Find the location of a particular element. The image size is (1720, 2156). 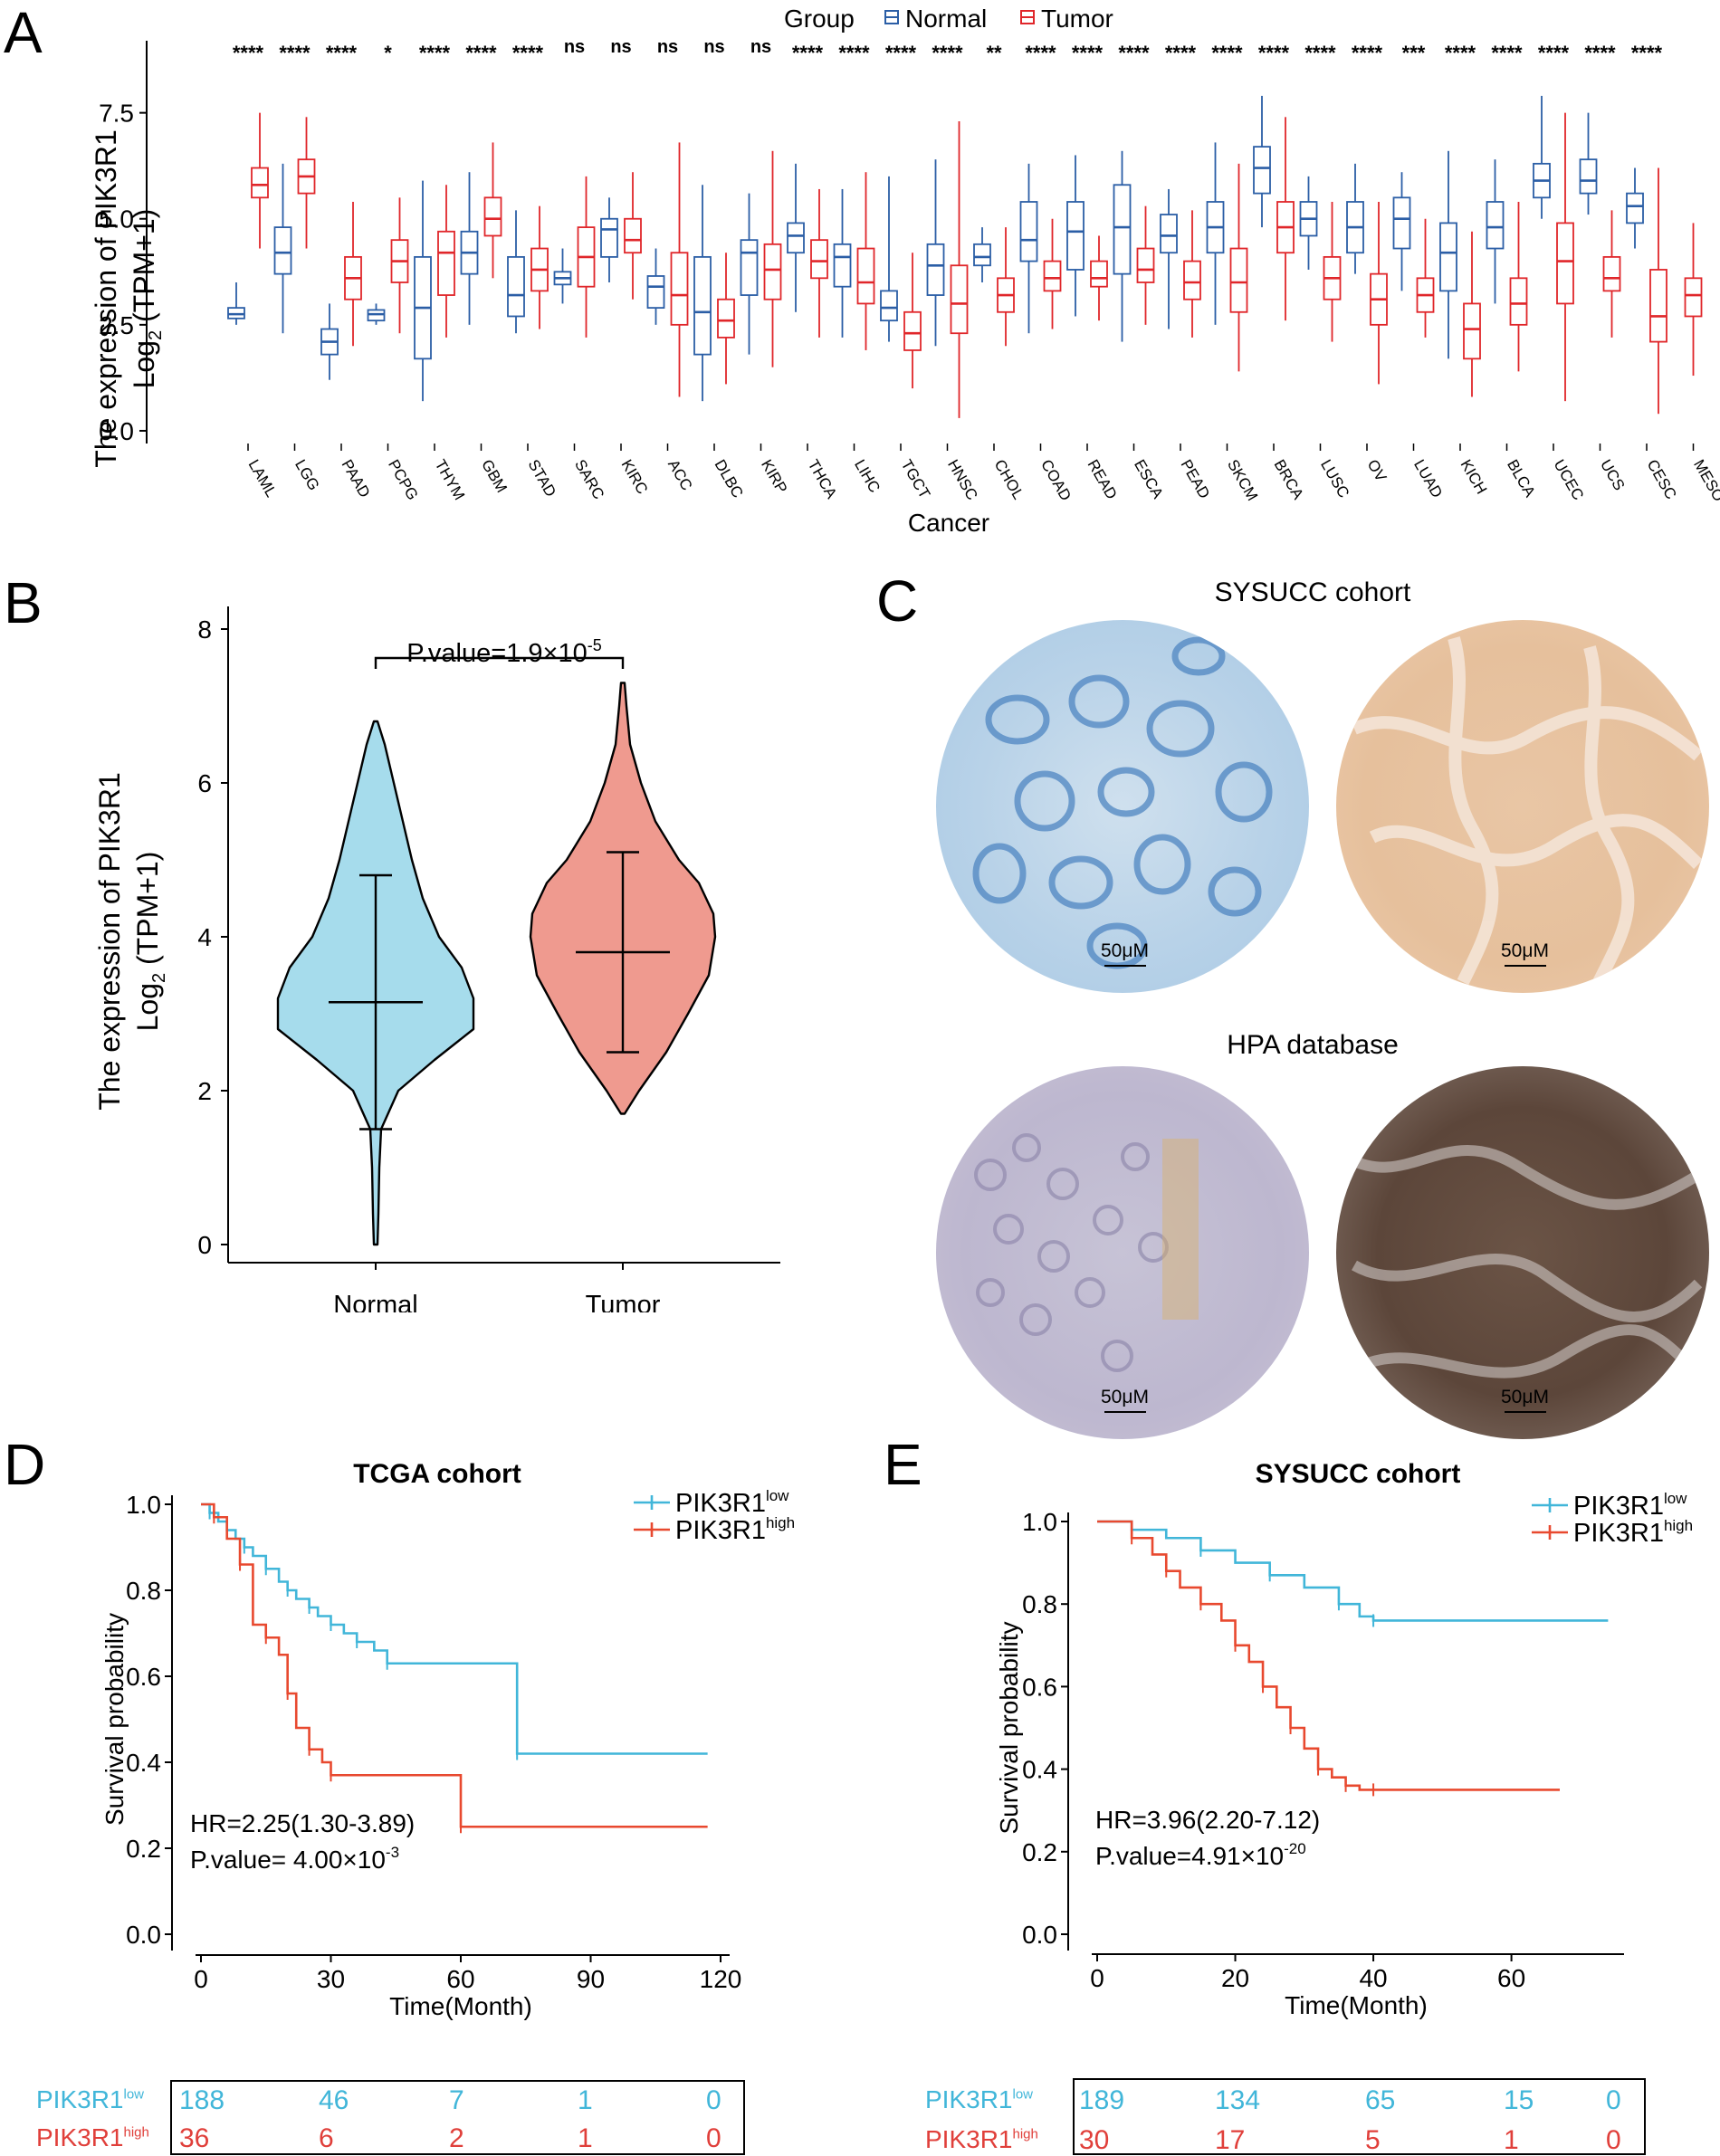

ihc-image-hpa-normal: 50μM is located at coordinates (1122, 1252).